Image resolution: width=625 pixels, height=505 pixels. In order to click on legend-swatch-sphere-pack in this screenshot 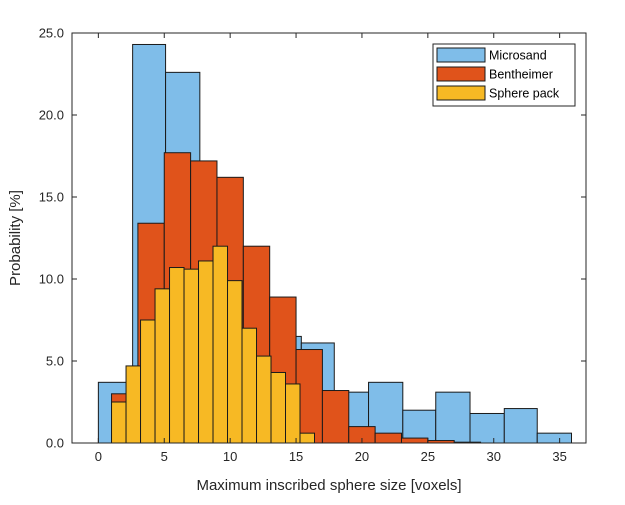, I will do `click(461, 93)`.